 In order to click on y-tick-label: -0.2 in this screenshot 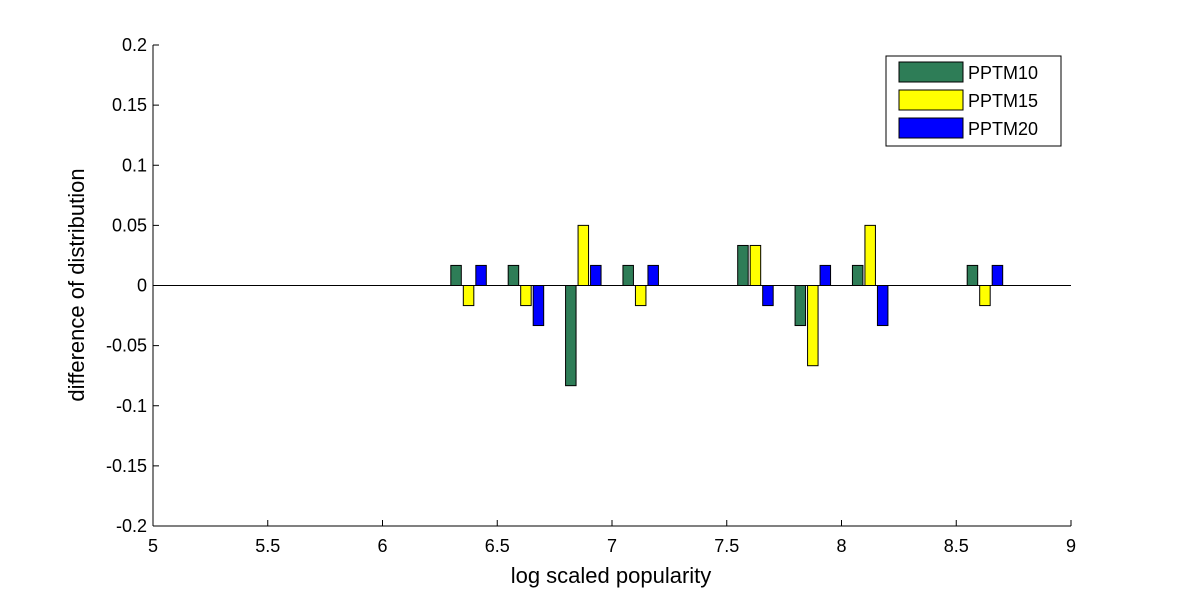, I will do `click(131, 526)`.